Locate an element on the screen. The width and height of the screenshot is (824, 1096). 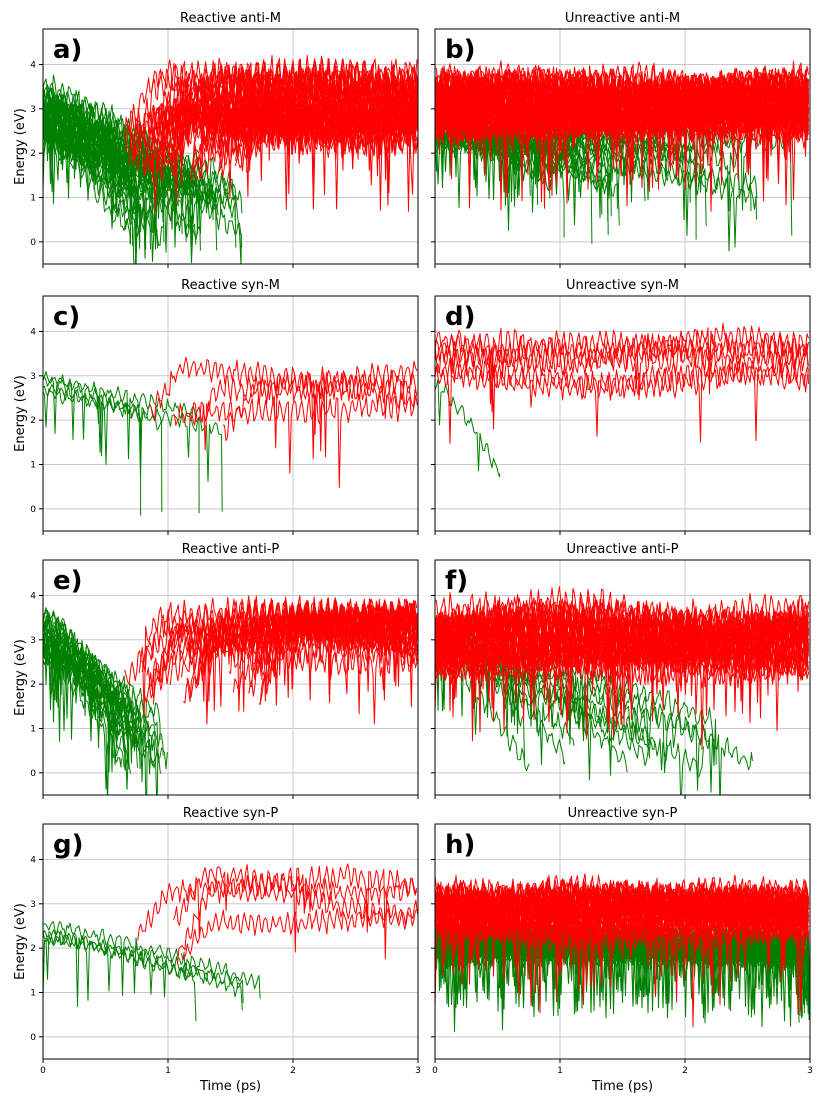
panel-label: f) is located at coordinates (456, 581).